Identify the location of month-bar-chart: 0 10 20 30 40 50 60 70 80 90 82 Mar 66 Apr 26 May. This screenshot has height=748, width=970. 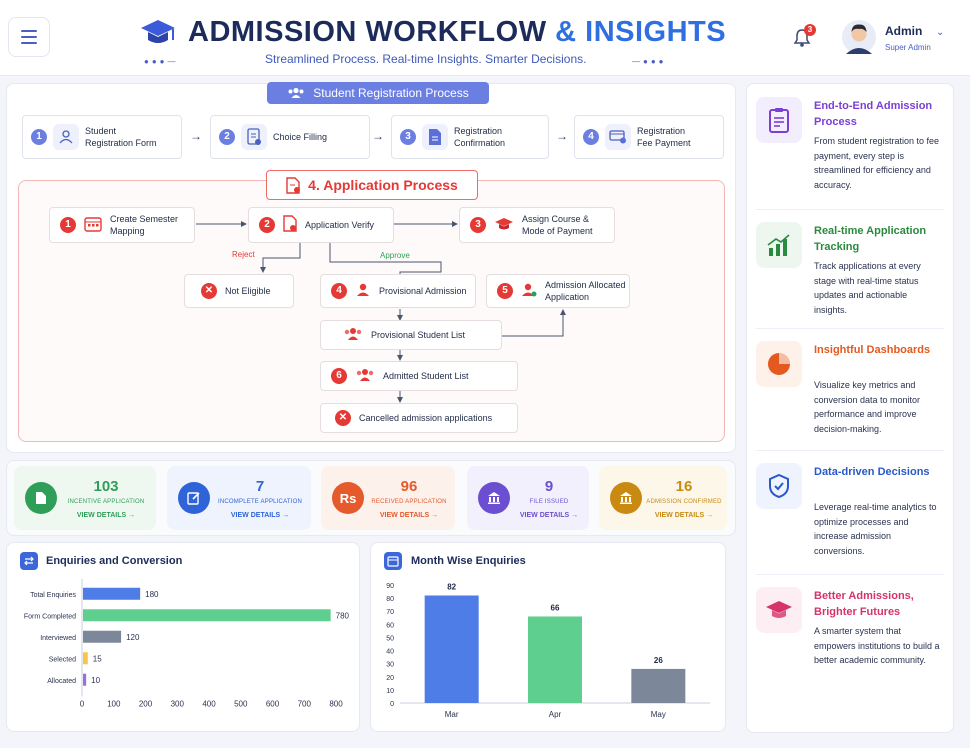
(548, 650).